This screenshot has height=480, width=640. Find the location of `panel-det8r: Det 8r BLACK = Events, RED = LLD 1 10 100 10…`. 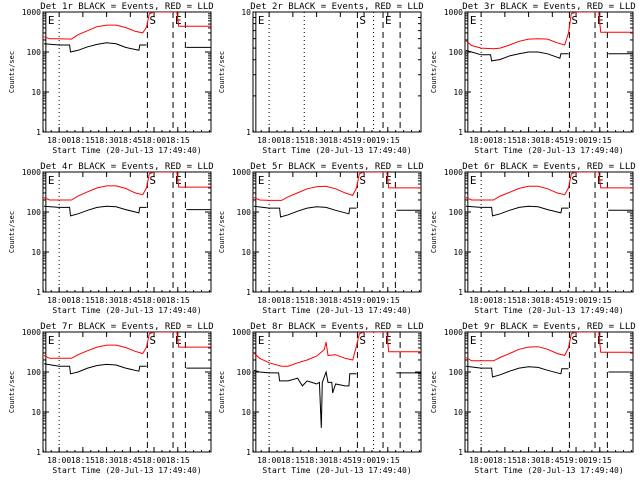

panel-det8r: Det 8r BLACK = Events, RED = LLD 1 10 100 10… is located at coordinates (321, 398).